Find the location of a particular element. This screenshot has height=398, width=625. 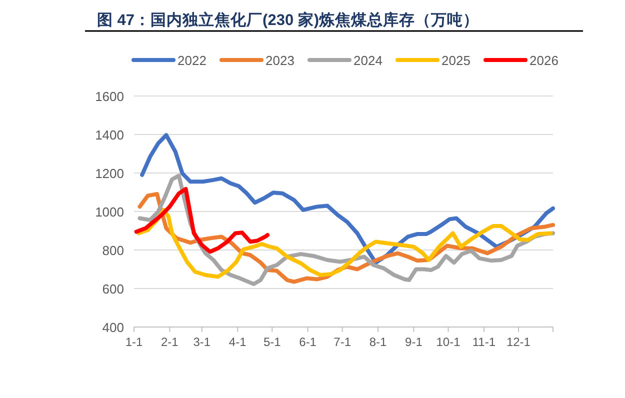

chart-title: 图 47：国内独立焦化厂(230 家)炼焦煤总库存（万吨） is located at coordinates (288, 19).